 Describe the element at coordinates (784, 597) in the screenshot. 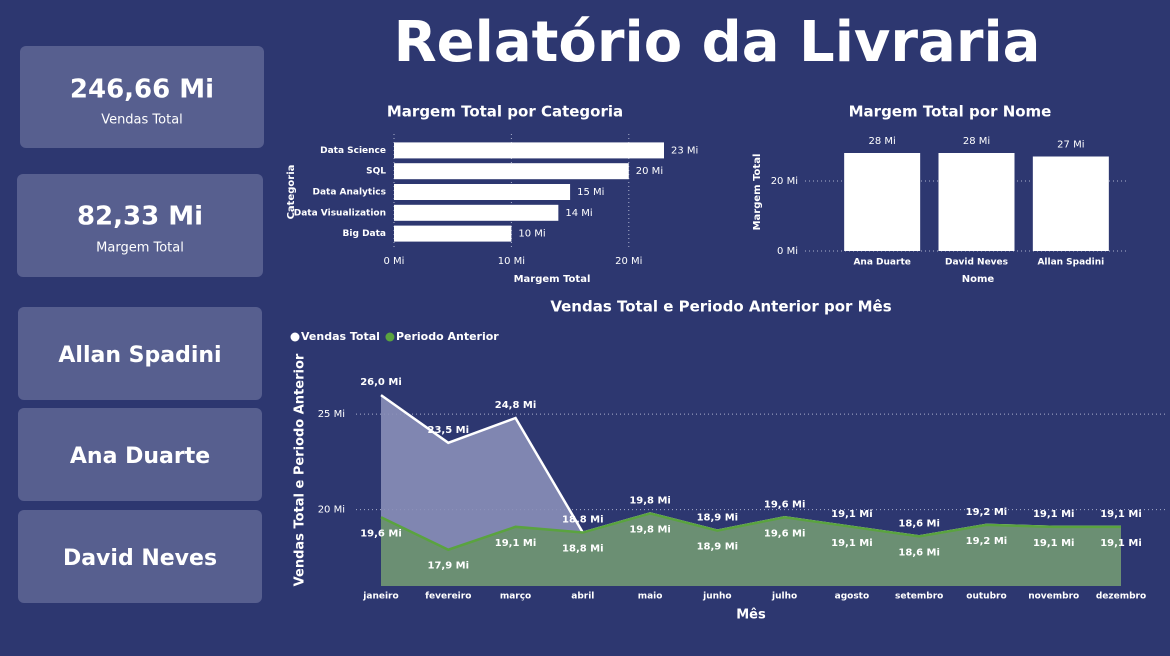

I see `x-tick-label: julho` at that location.